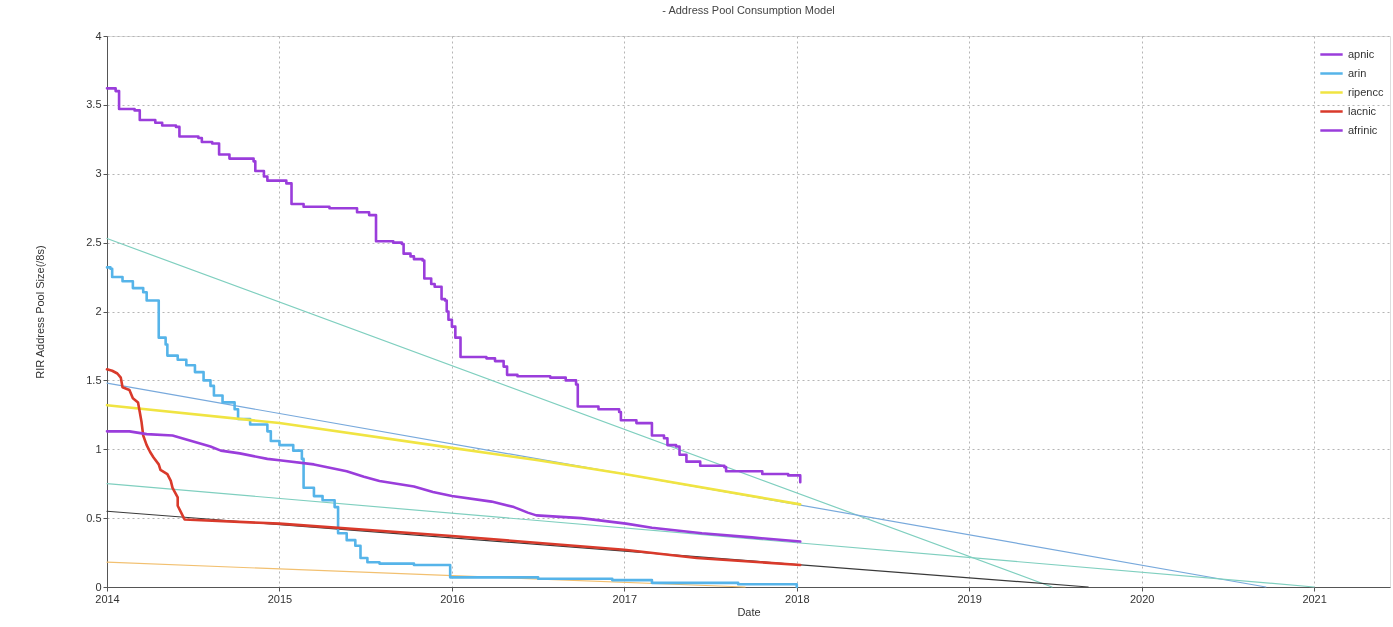  What do you see at coordinates (94, 104) in the screenshot?
I see `y-tick-label: 3.5` at bounding box center [94, 104].